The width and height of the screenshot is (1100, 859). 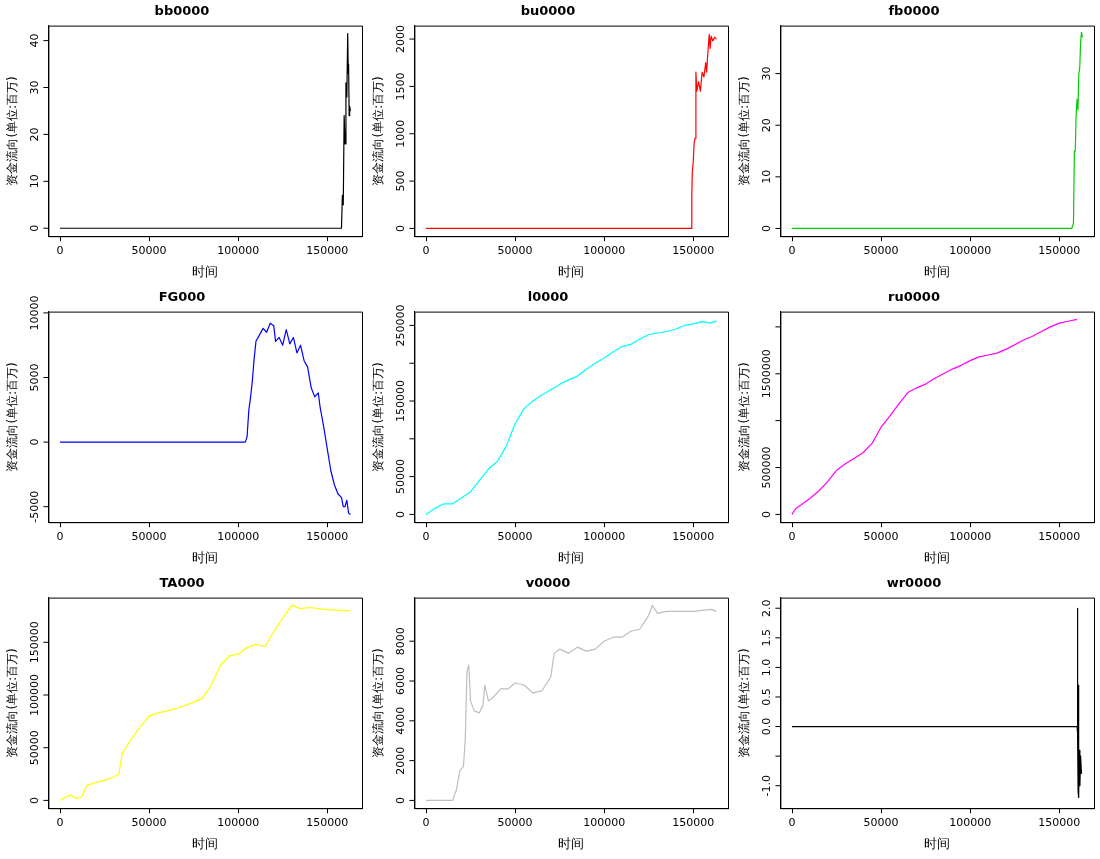 What do you see at coordinates (34, 377) in the screenshot?
I see `y-tick-label: 5000` at bounding box center [34, 377].